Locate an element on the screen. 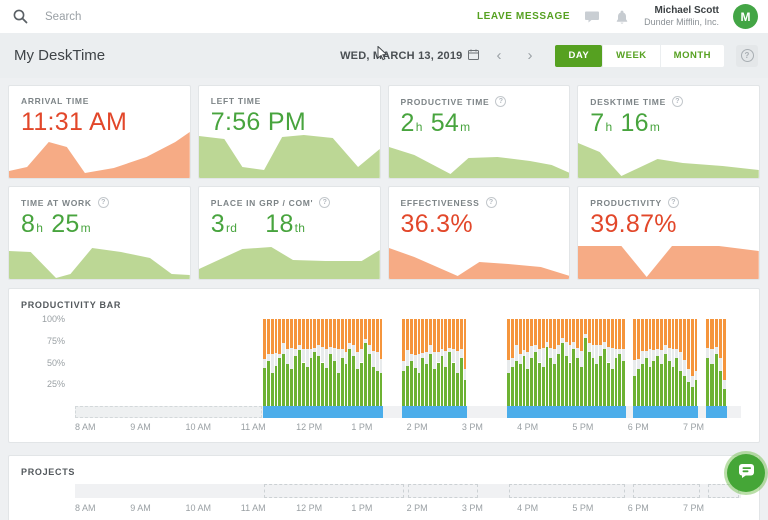 This screenshot has width=768, height=520. search-icon is located at coordinates (20, 16).